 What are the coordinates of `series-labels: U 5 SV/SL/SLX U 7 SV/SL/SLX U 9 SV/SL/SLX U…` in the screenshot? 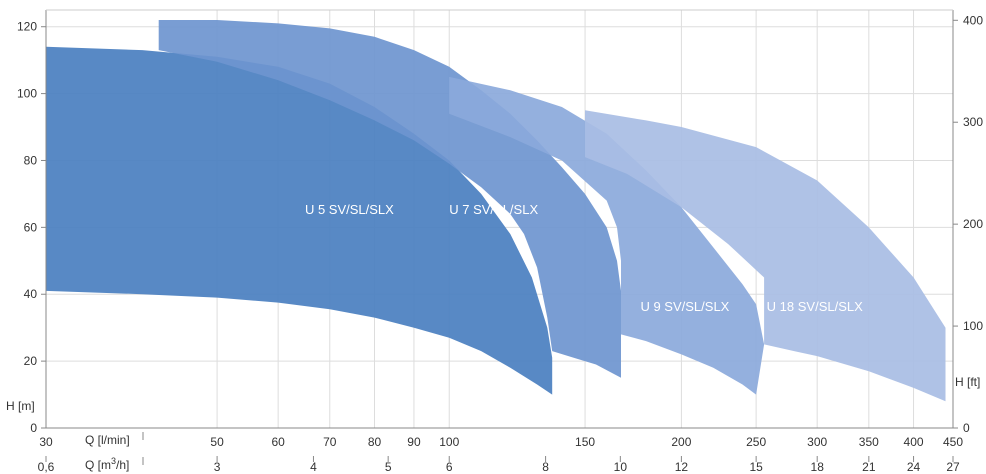 It's located at (584, 258).